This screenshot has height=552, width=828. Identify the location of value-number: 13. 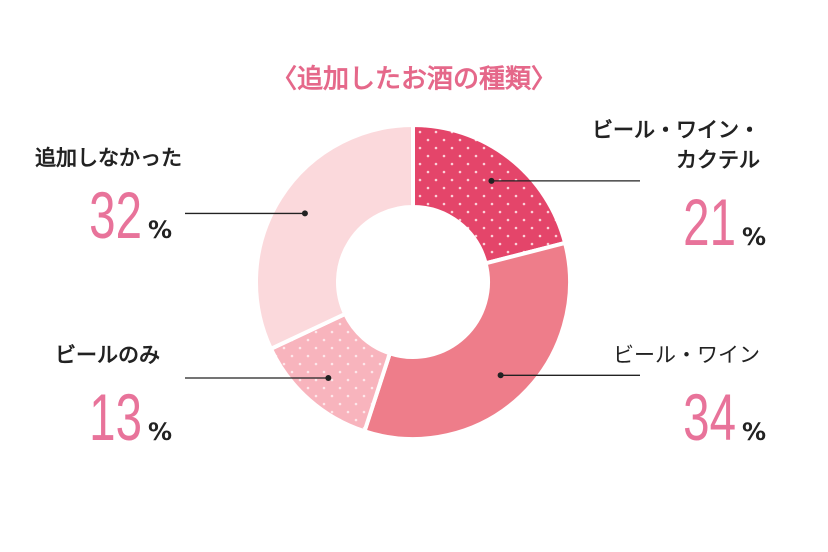
(115, 417).